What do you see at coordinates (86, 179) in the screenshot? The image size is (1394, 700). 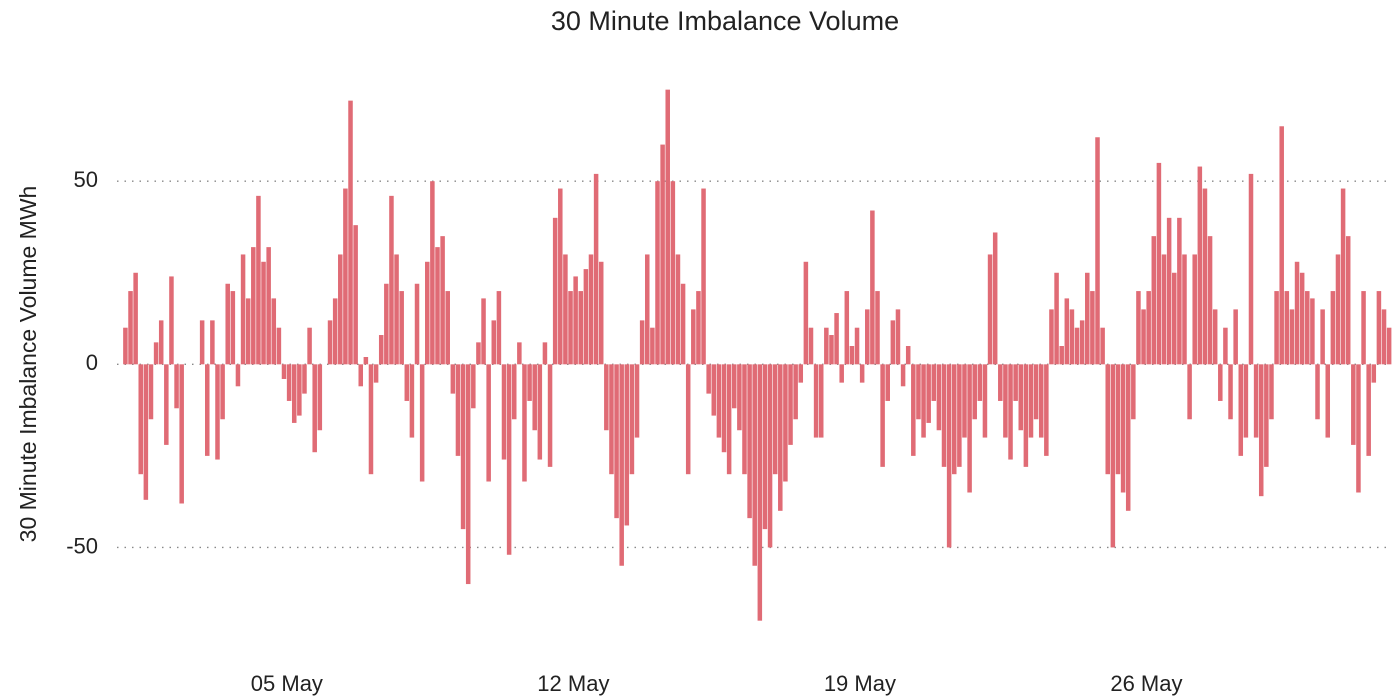 I see `y-tick-label: 50` at bounding box center [86, 179].